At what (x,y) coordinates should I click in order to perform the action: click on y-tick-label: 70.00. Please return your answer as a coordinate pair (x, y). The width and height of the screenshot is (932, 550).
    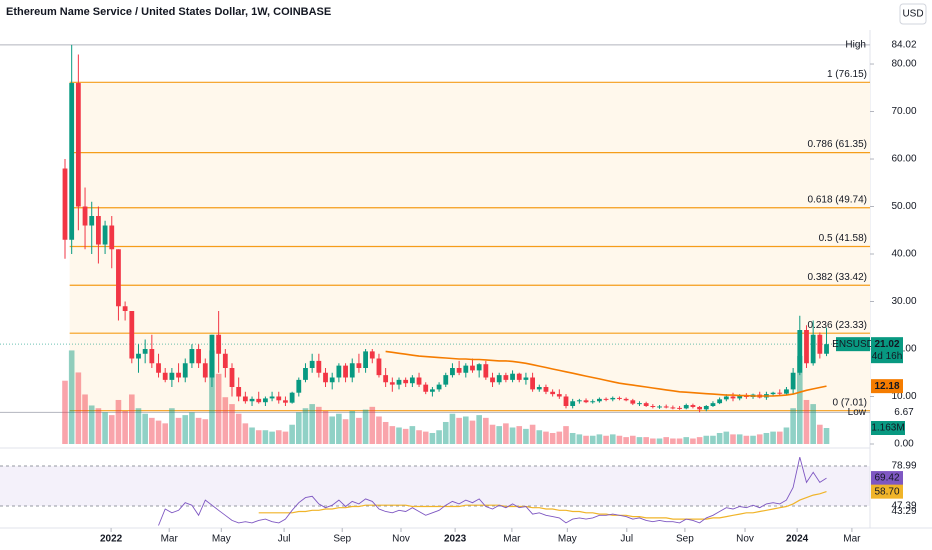
    Looking at the image, I should click on (903, 111).